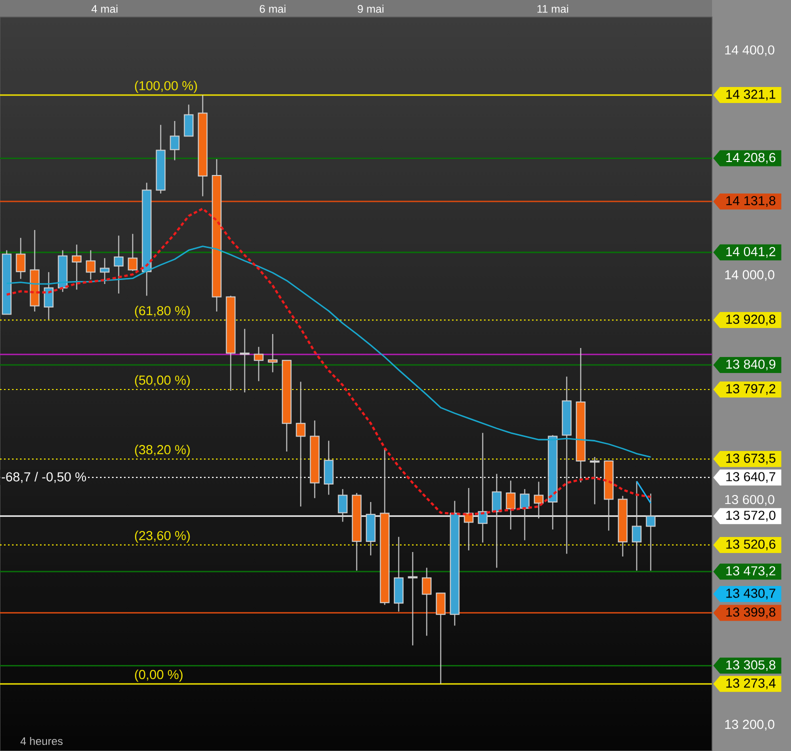 This screenshot has height=751, width=791. I want to click on ref-line-label: 13 520,6, so click(751, 545).